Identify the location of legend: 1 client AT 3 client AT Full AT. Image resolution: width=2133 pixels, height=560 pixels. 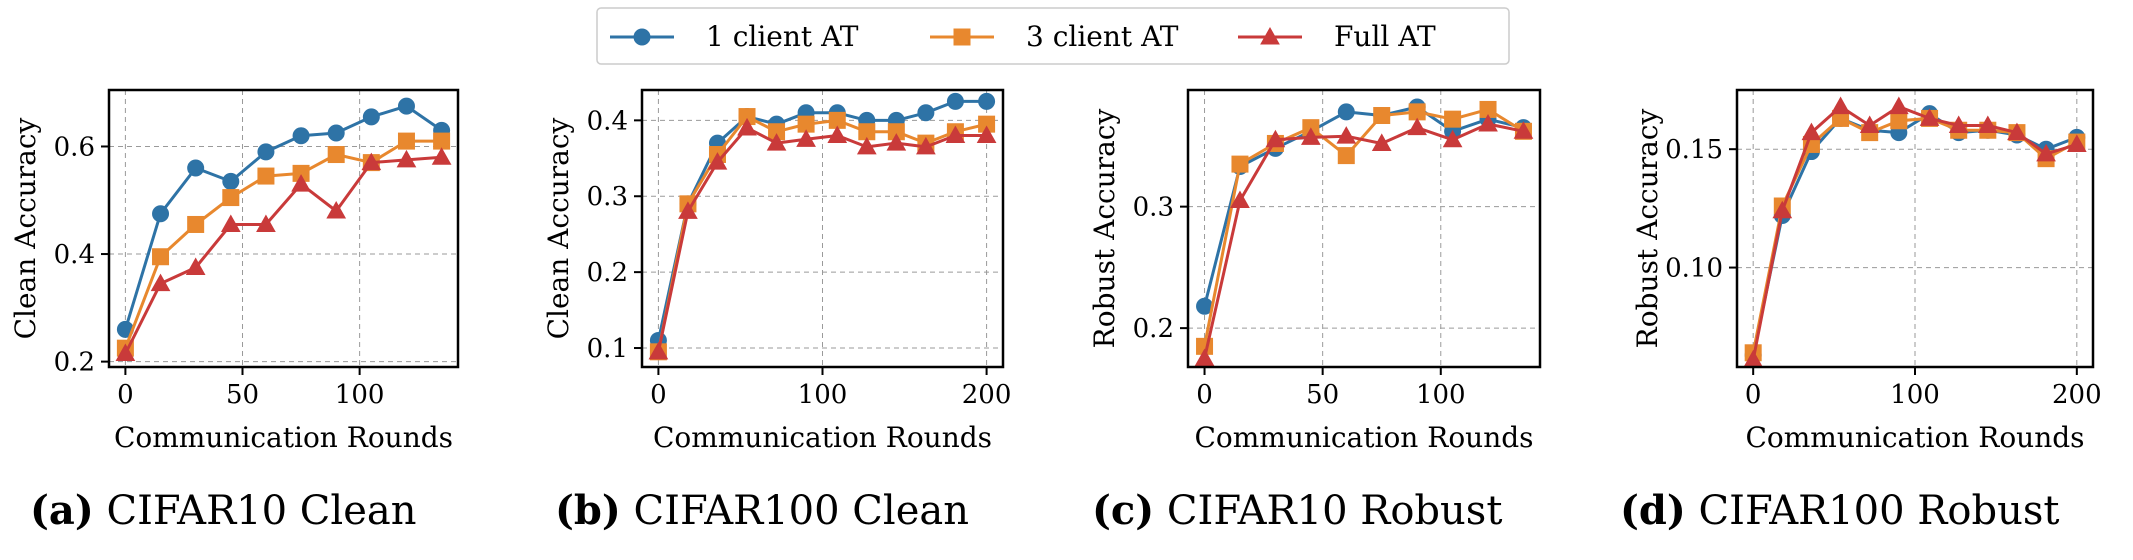
(1053, 36).